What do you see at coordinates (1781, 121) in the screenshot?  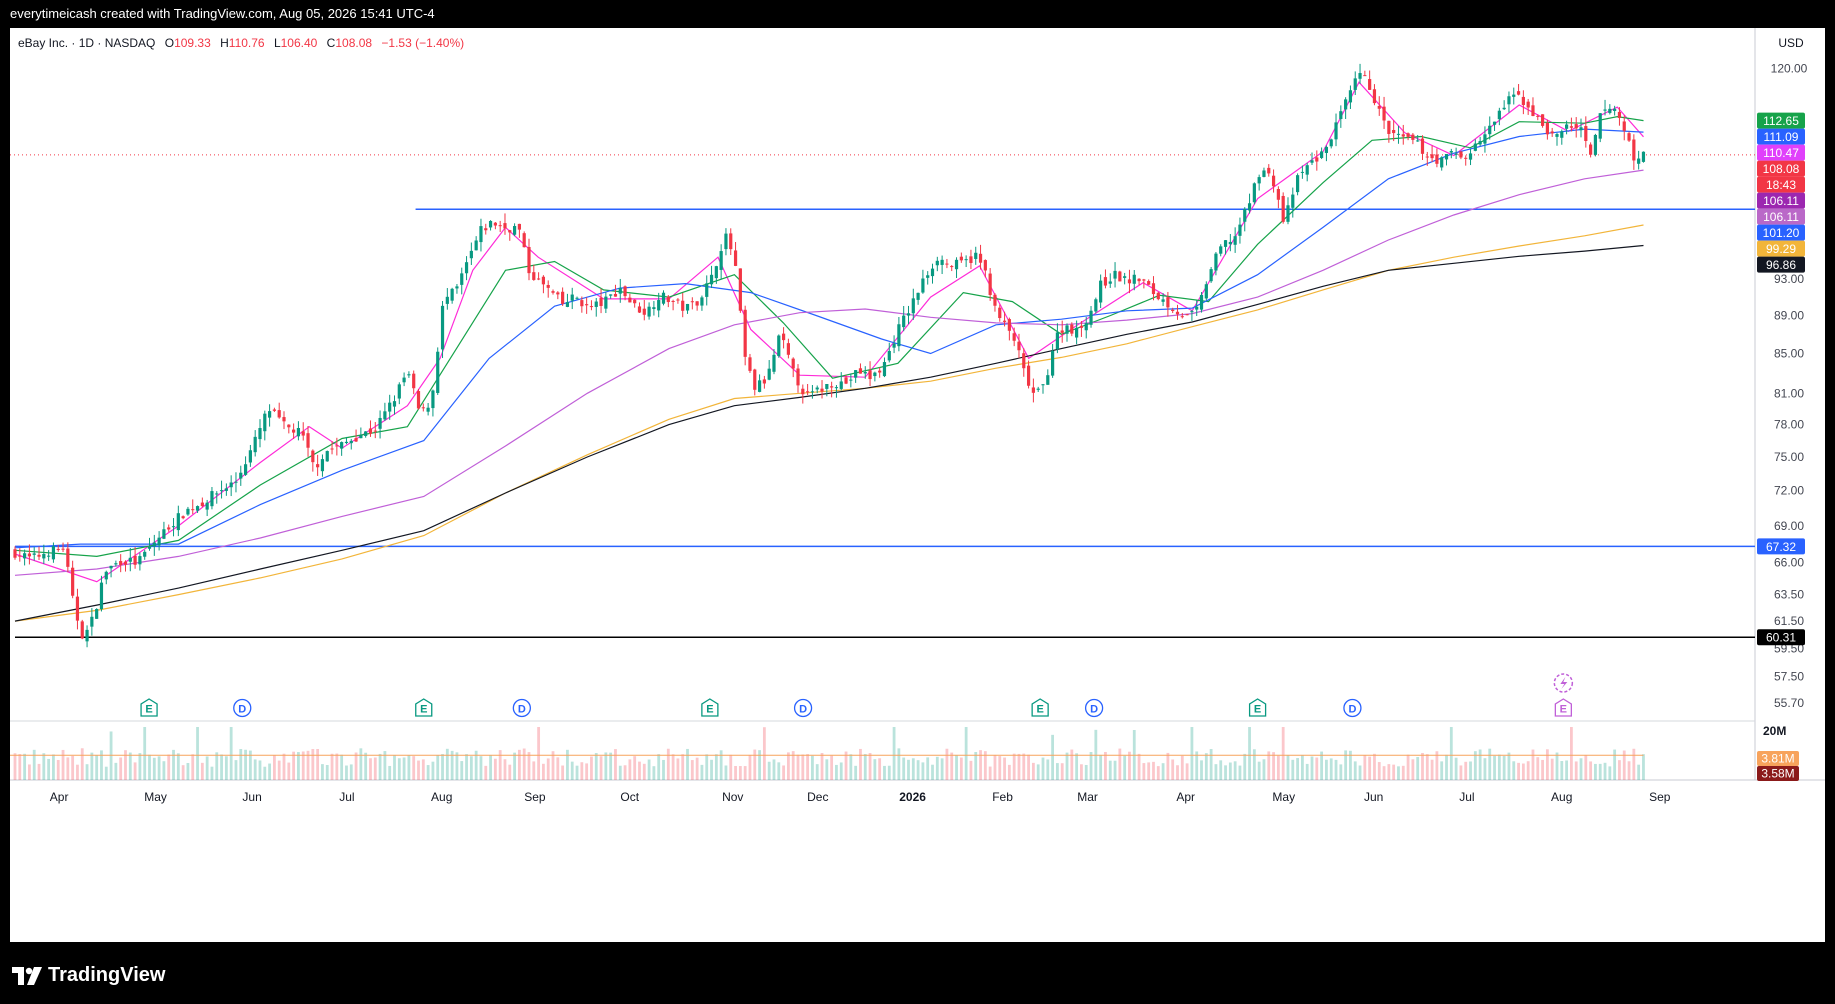 I see `price-tag-label: 112.65` at bounding box center [1781, 121].